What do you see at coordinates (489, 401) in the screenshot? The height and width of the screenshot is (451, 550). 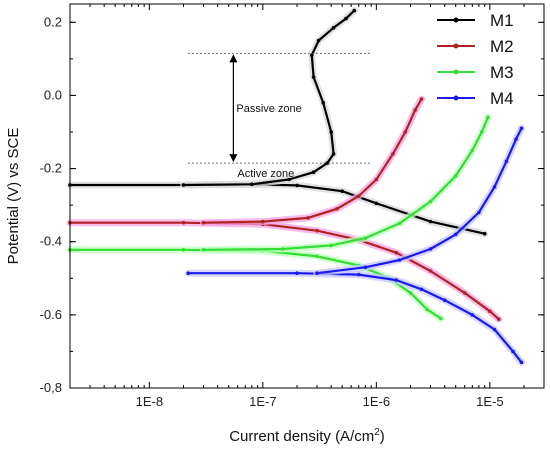 I see `x-tick-label: 1E-5` at bounding box center [489, 401].